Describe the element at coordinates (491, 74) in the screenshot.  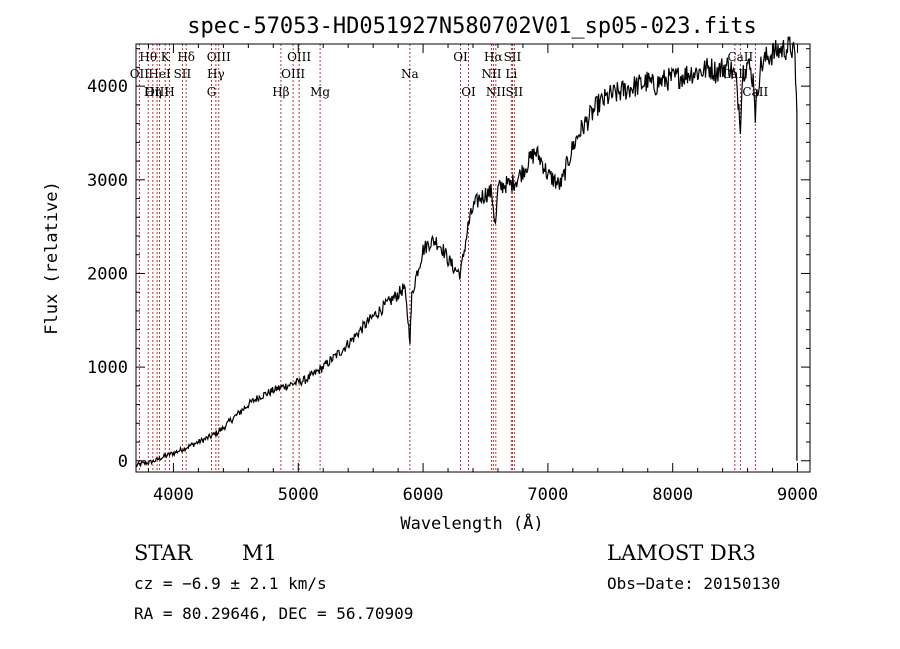
I see `line-label-19: NII` at that location.